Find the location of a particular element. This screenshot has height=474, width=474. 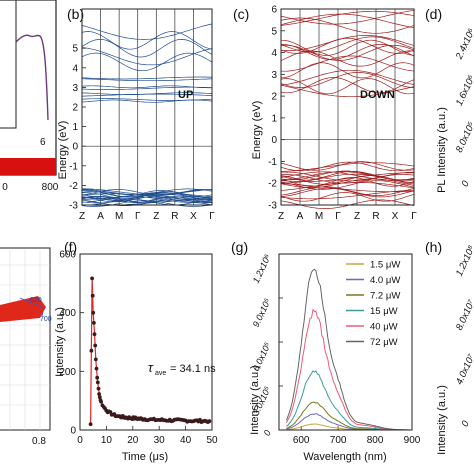

panel-g-xlabel: Wavelength (nm) is located at coordinates (344, 457).